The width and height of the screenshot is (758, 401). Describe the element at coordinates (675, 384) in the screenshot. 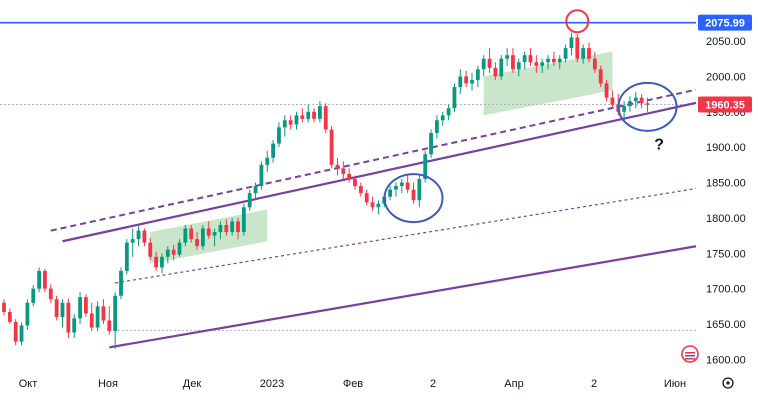

I see `x-tick-label: Июн` at that location.